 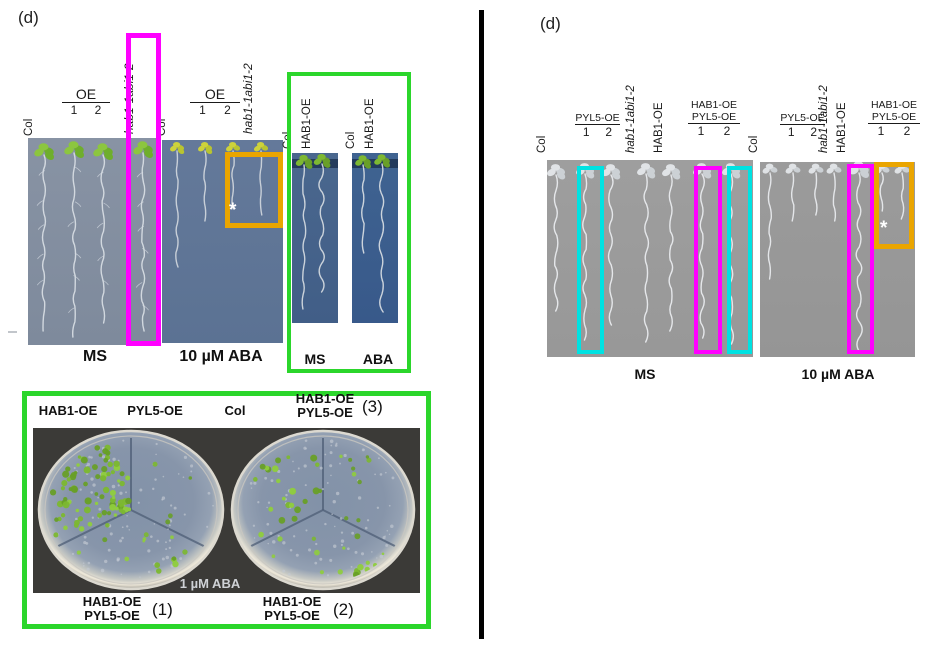 I want to click on left-green-inset-box, so click(x=349, y=222).